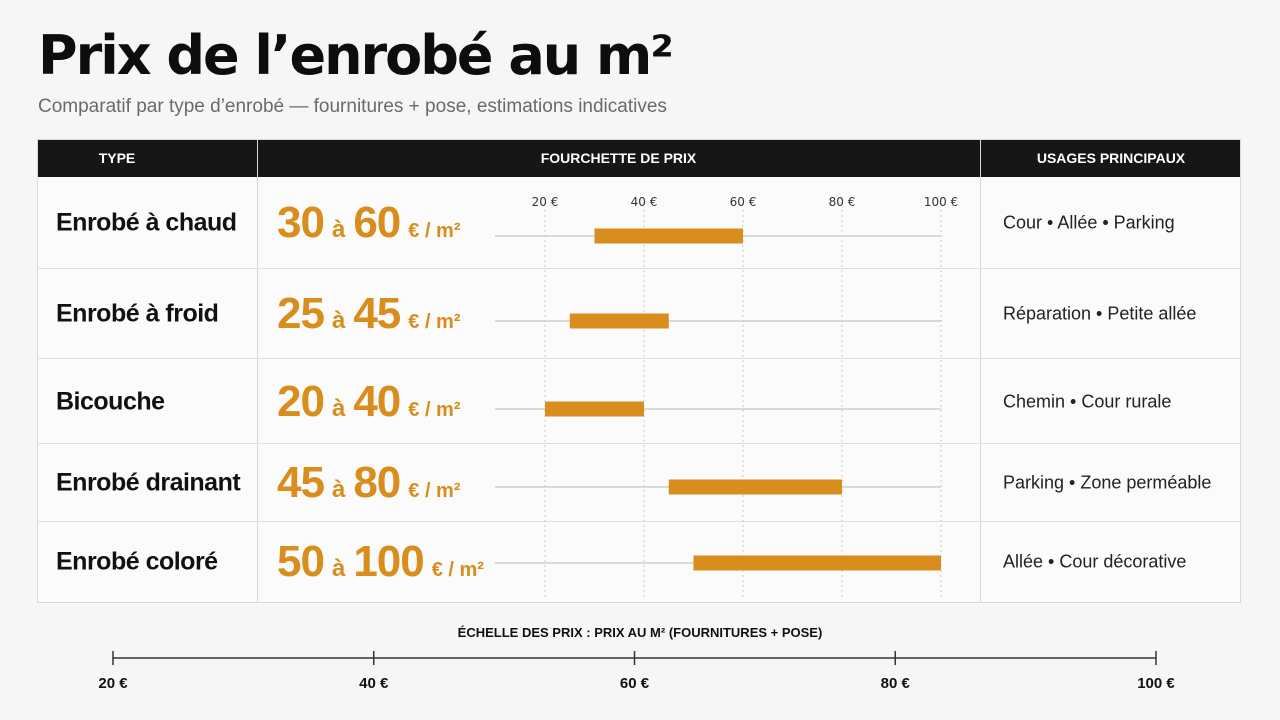  I want to click on tick-label: 20 €, so click(545, 202).